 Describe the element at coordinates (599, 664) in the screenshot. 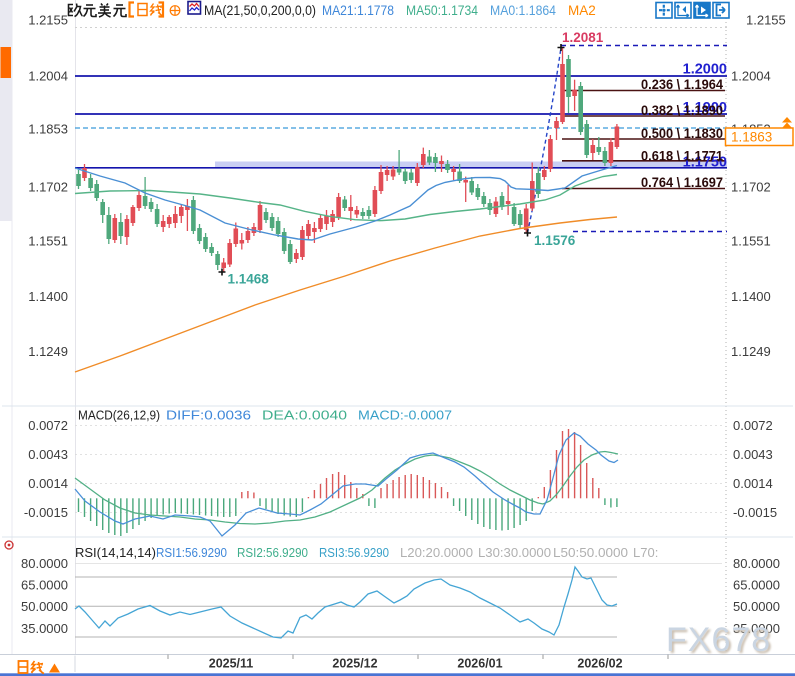

I see `svg-text: 2026/02` at that location.